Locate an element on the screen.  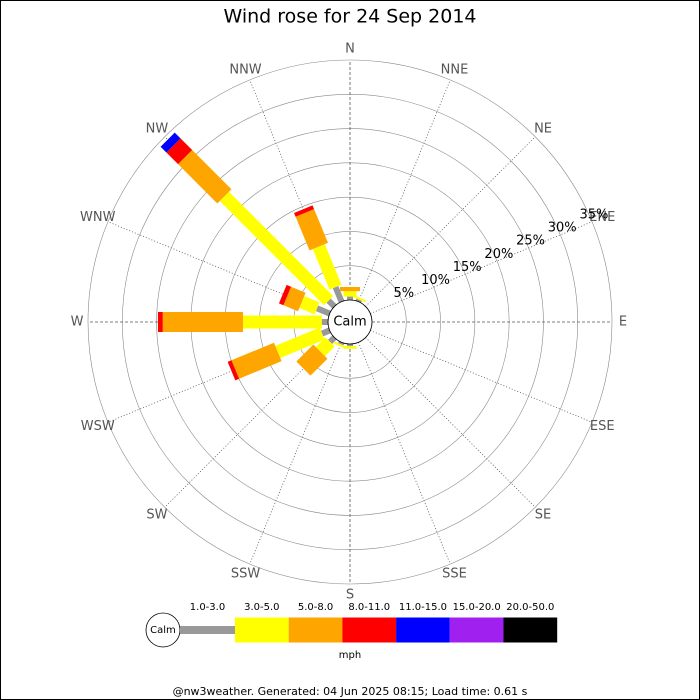
legend-label: 5.0-8.0 is located at coordinates (315, 607).